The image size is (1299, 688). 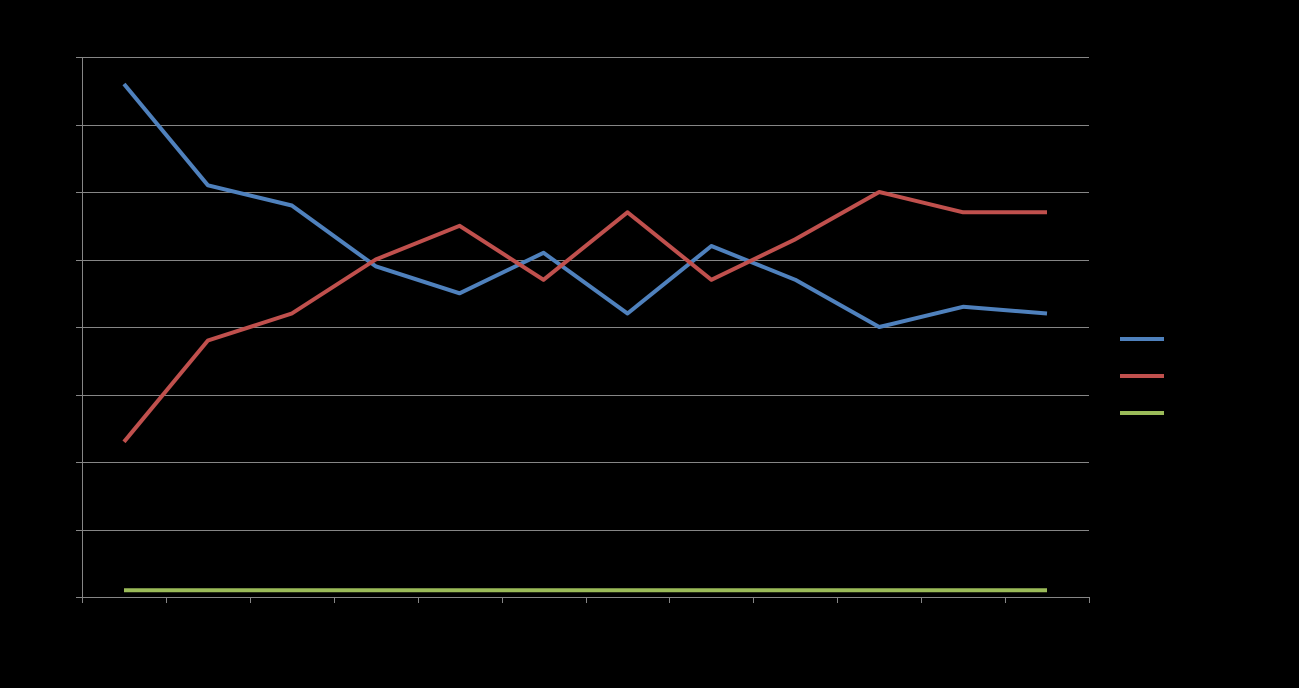 I want to click on y-tick-label: 70, so click(x=66, y=126).